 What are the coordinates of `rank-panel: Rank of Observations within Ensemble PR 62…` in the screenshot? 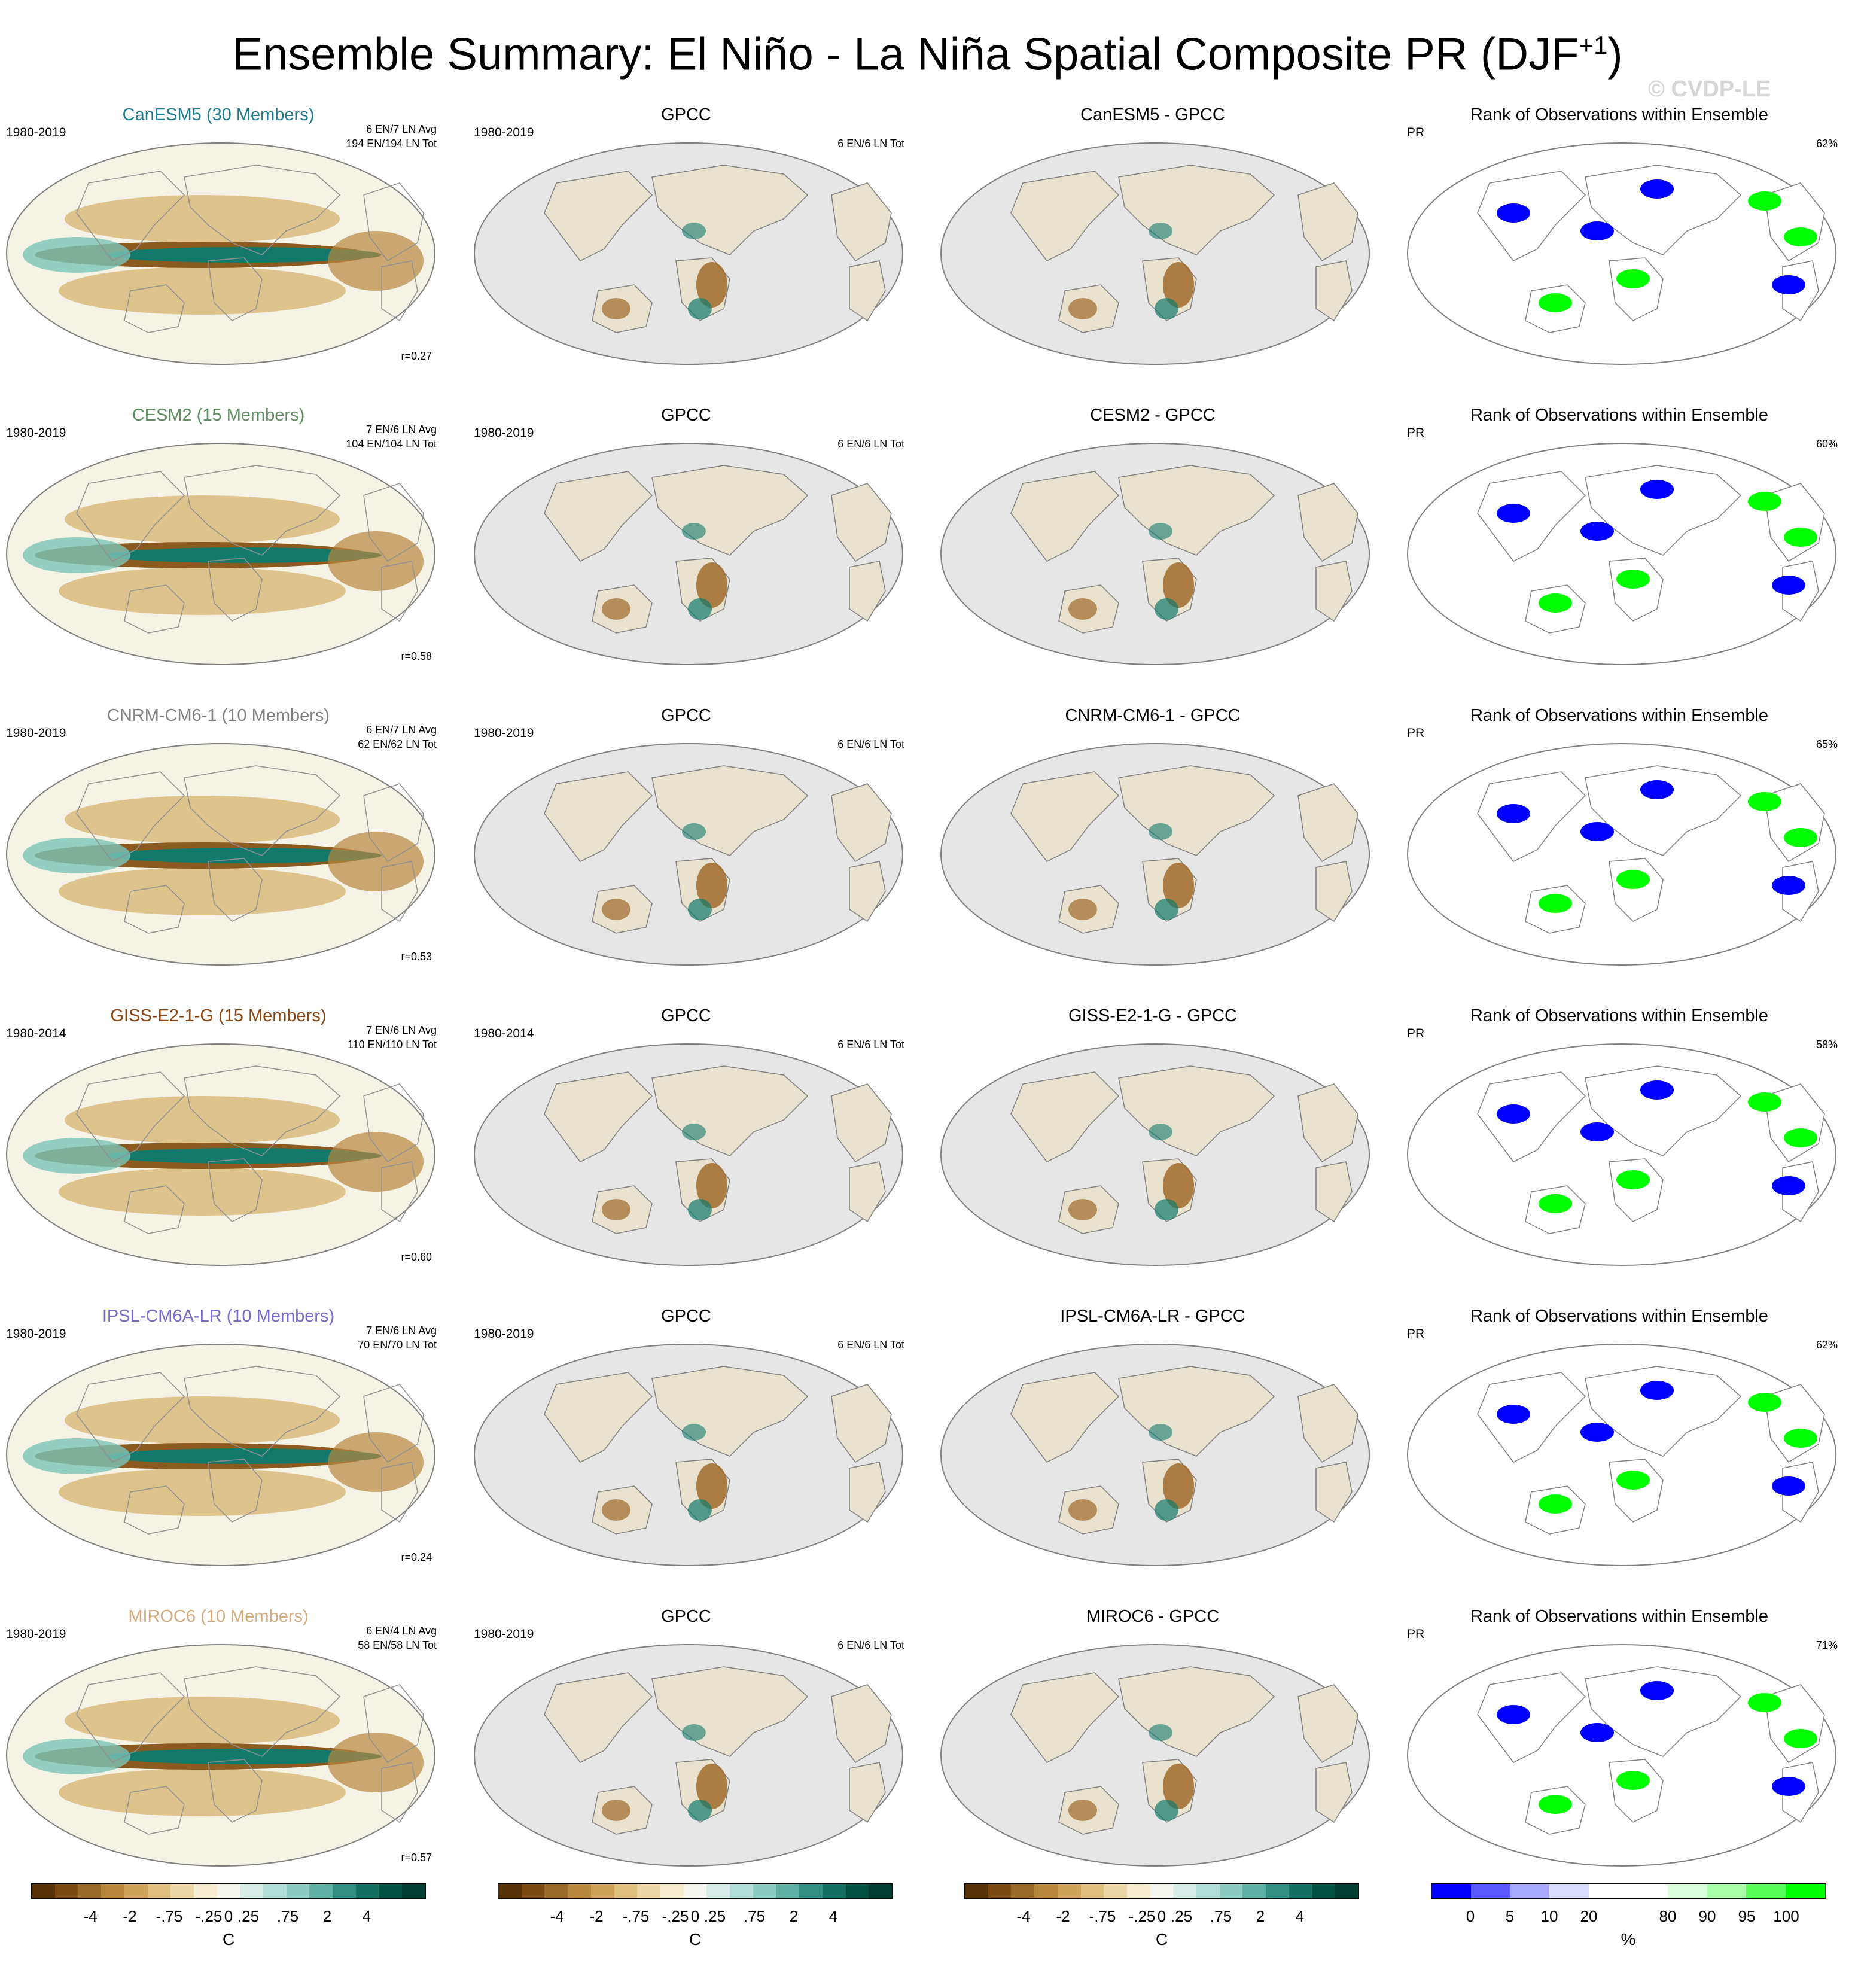 It's located at (1619, 1429).